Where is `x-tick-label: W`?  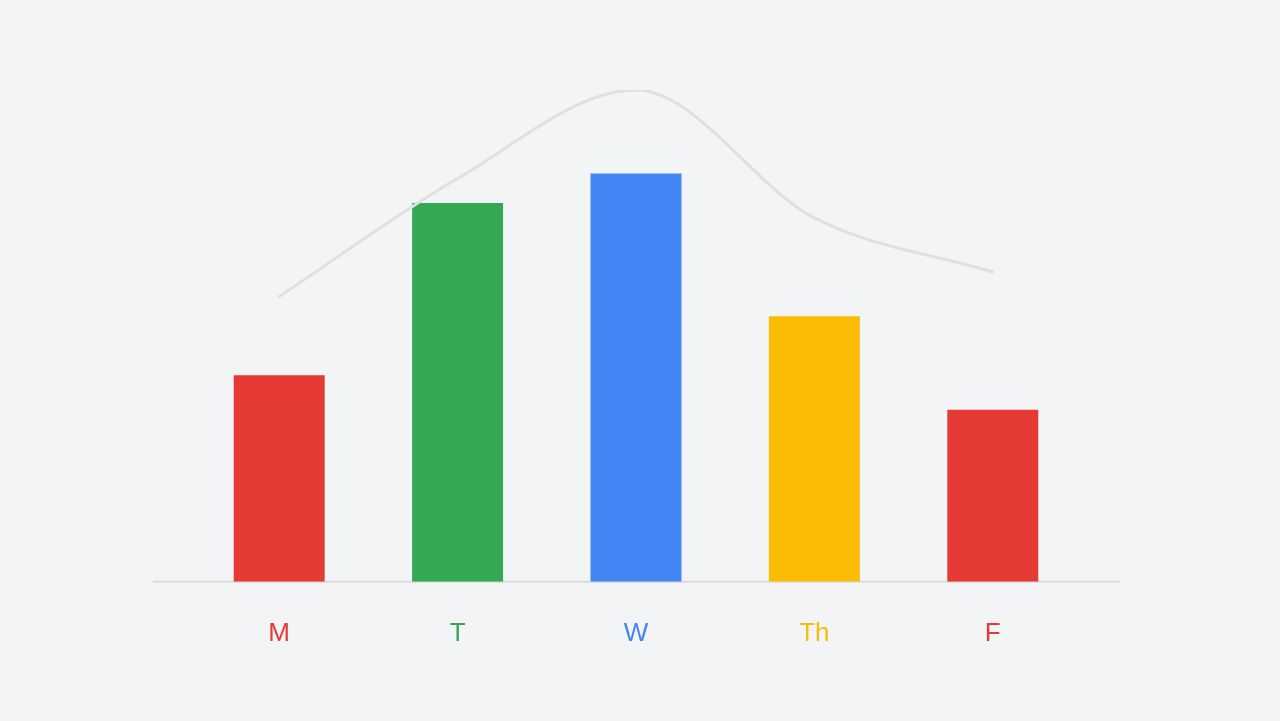
x-tick-label: W is located at coordinates (636, 631).